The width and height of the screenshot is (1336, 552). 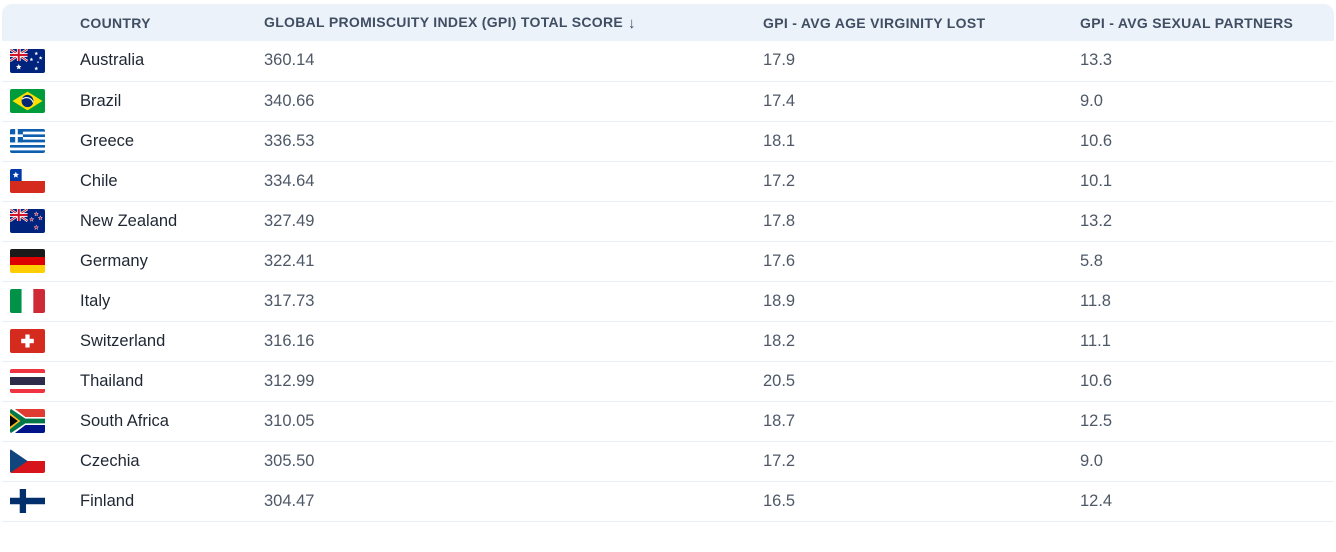 What do you see at coordinates (172, 341) in the screenshot?
I see `country-name: Switzerland` at bounding box center [172, 341].